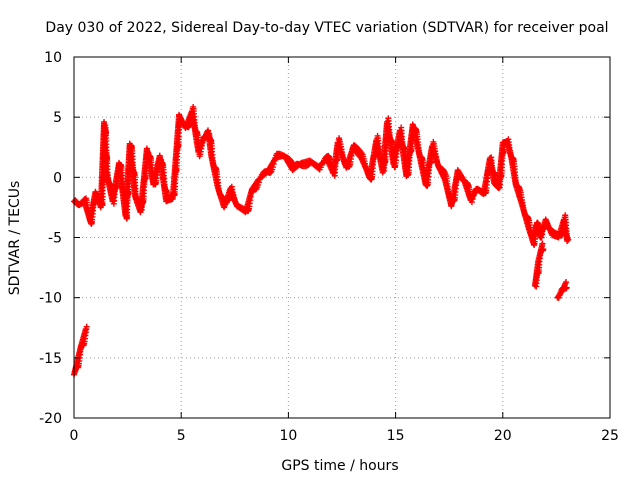  What do you see at coordinates (57, 118) in the screenshot?
I see `y-tick-label: 5` at bounding box center [57, 118].